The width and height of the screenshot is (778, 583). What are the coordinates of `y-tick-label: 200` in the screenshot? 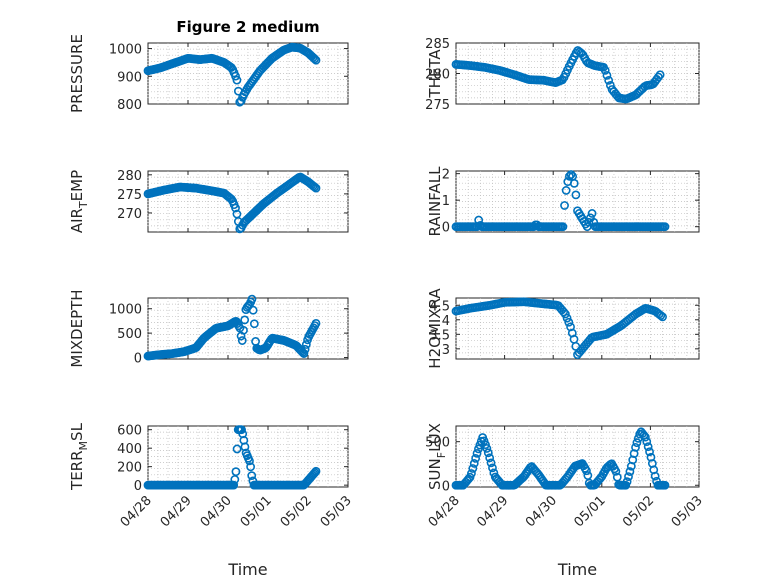 It's located at (129, 468).